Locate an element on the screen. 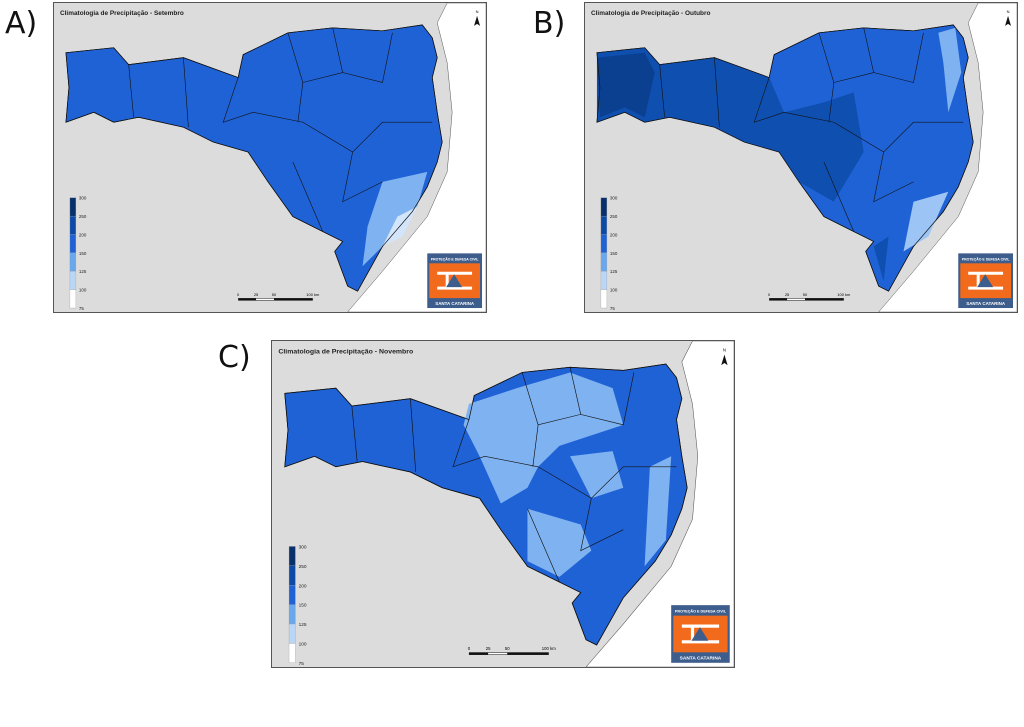  map-title: Climatologia de Precipitação - Novembro is located at coordinates (345, 352).